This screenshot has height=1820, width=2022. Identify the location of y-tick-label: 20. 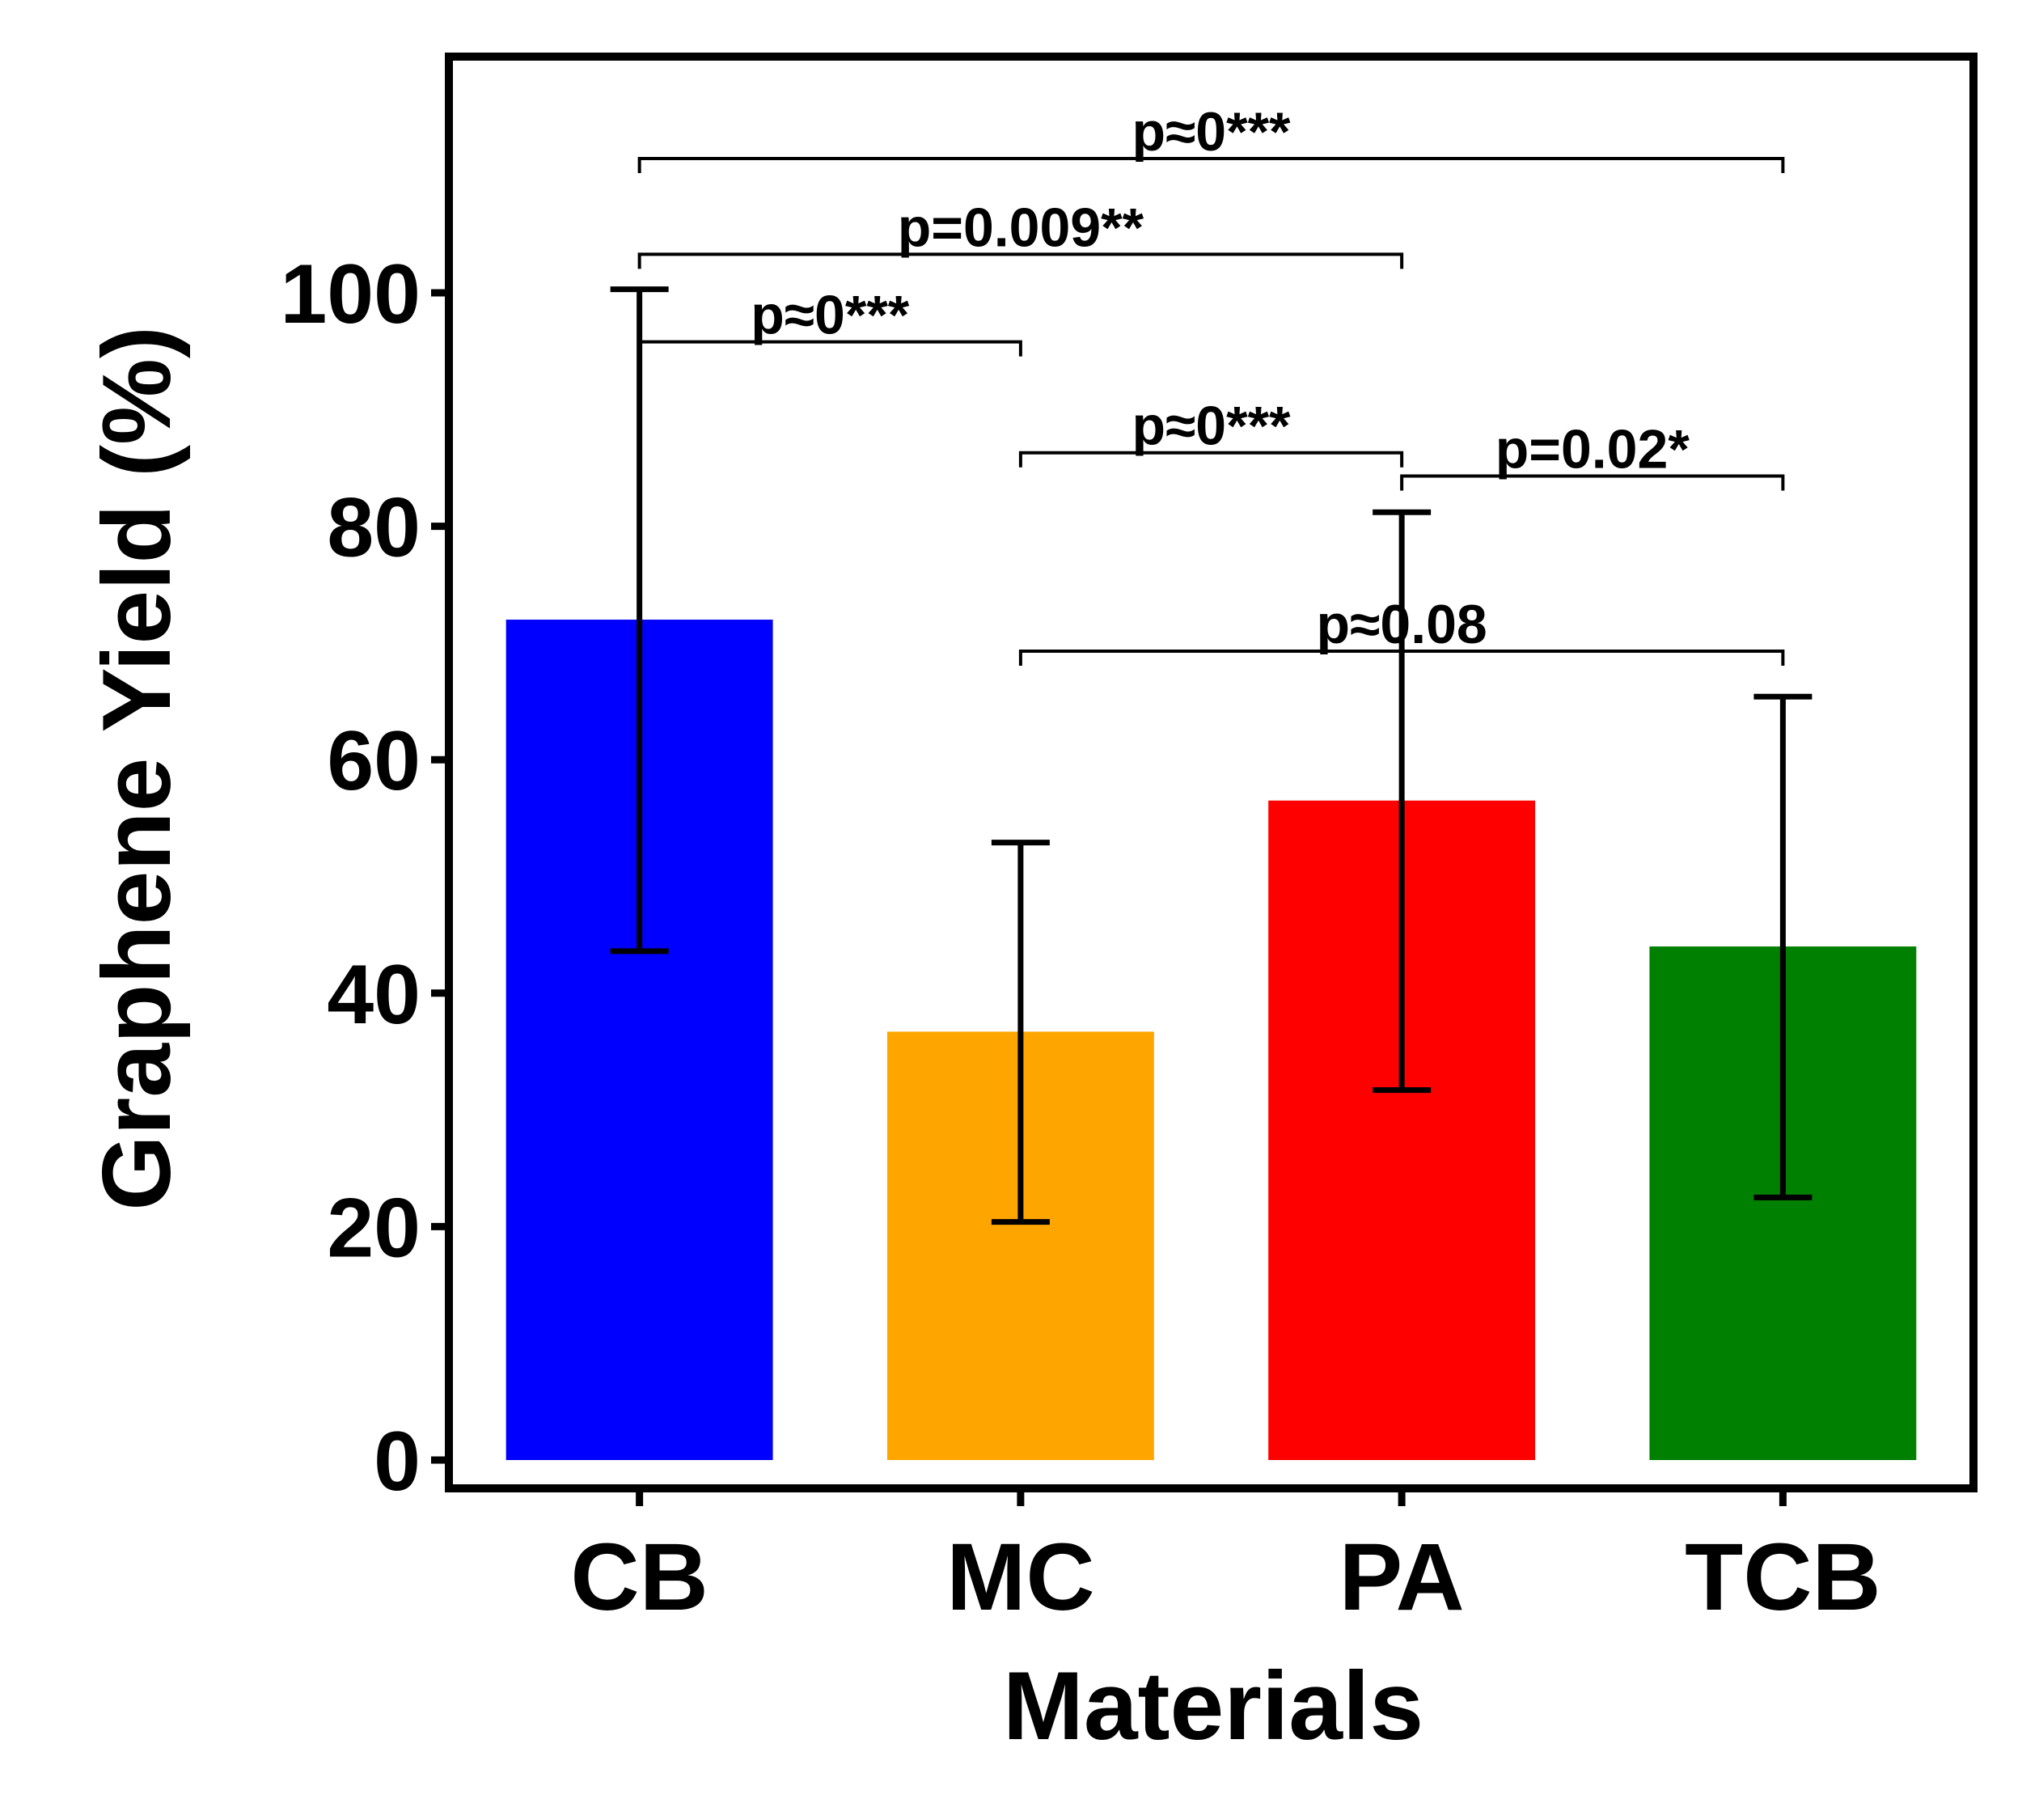
(374, 1228).